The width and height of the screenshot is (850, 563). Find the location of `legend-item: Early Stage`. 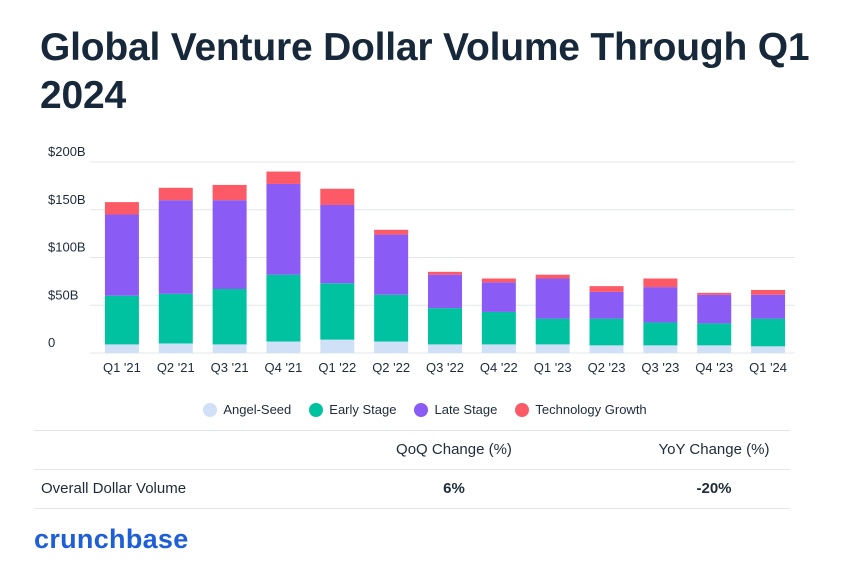

legend-item: Early Stage is located at coordinates (352, 409).